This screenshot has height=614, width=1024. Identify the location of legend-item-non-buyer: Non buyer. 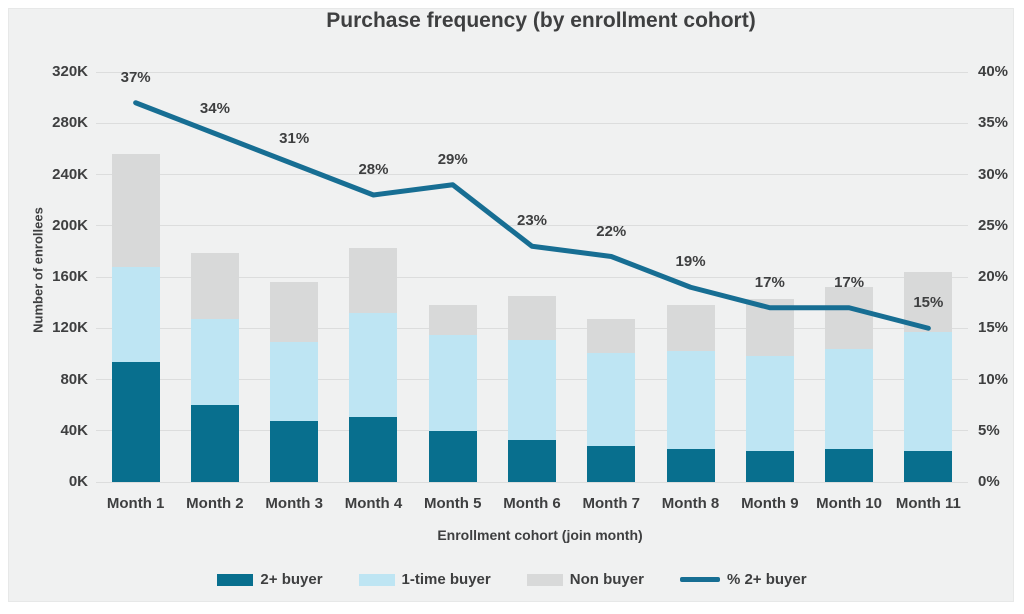
(585, 579).